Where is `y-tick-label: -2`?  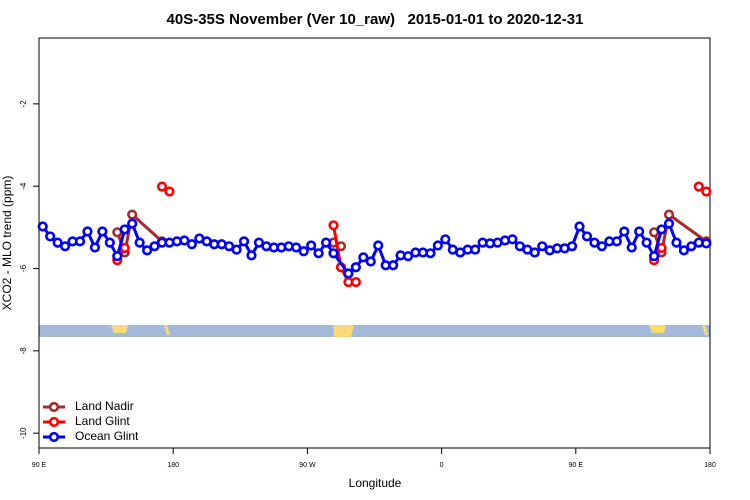
y-tick-label: -2 is located at coordinates (23, 104).